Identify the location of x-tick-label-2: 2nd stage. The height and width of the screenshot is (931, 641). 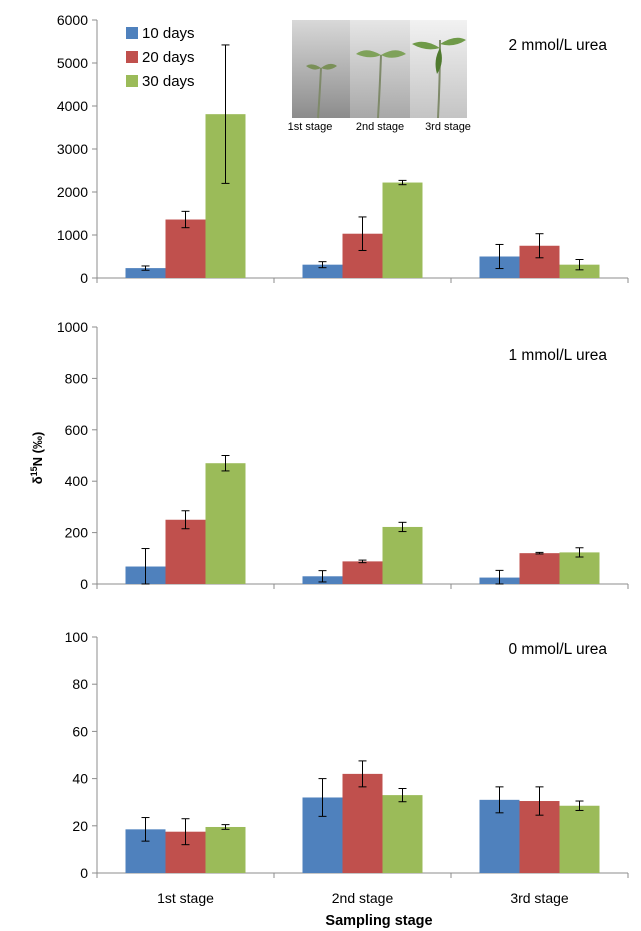
(363, 898).